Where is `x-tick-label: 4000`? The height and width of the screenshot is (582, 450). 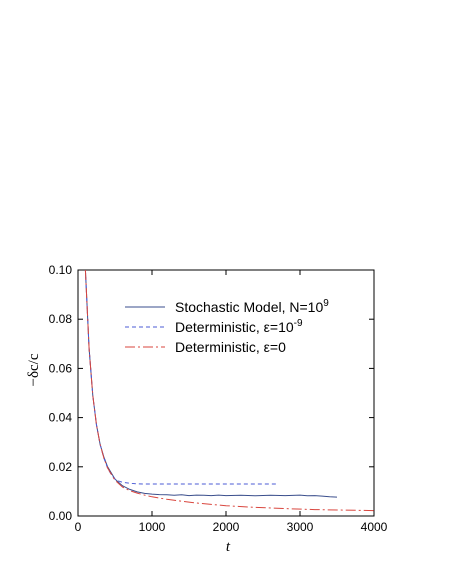
x-tick-label: 4000 is located at coordinates (374, 527).